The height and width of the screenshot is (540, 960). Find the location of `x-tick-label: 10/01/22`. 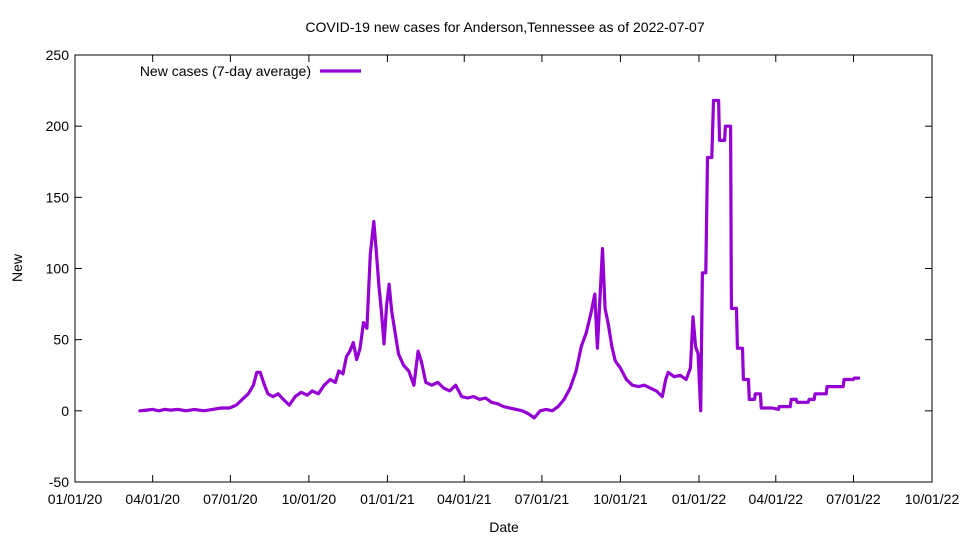

x-tick-label: 10/01/22 is located at coordinates (932, 499).